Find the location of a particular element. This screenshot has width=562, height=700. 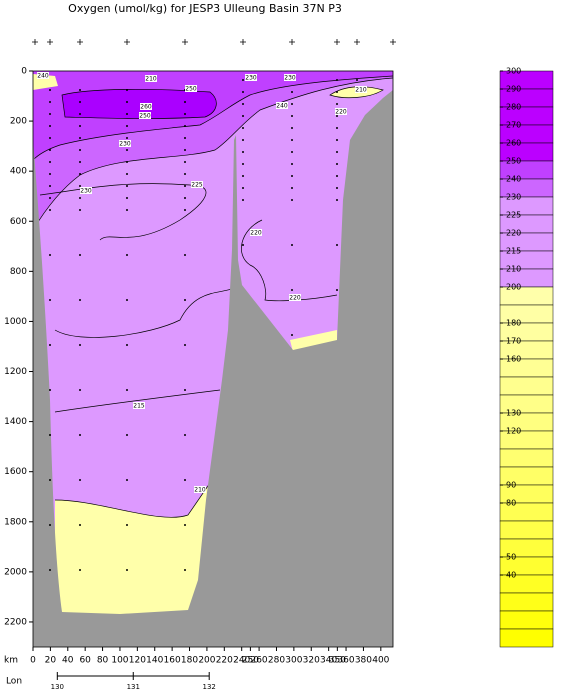

y-tick-label: 1800 is located at coordinates (15, 522).